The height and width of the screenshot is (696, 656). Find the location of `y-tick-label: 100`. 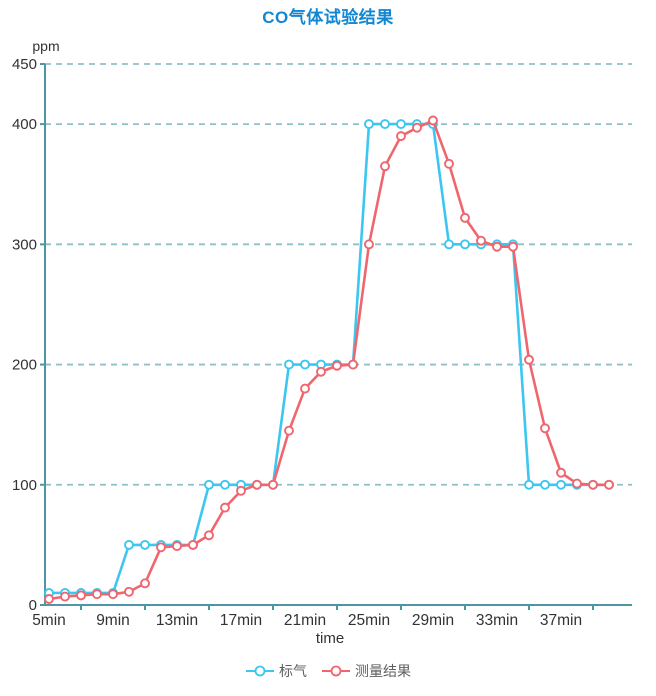

y-tick-label: 100 is located at coordinates (24, 485).